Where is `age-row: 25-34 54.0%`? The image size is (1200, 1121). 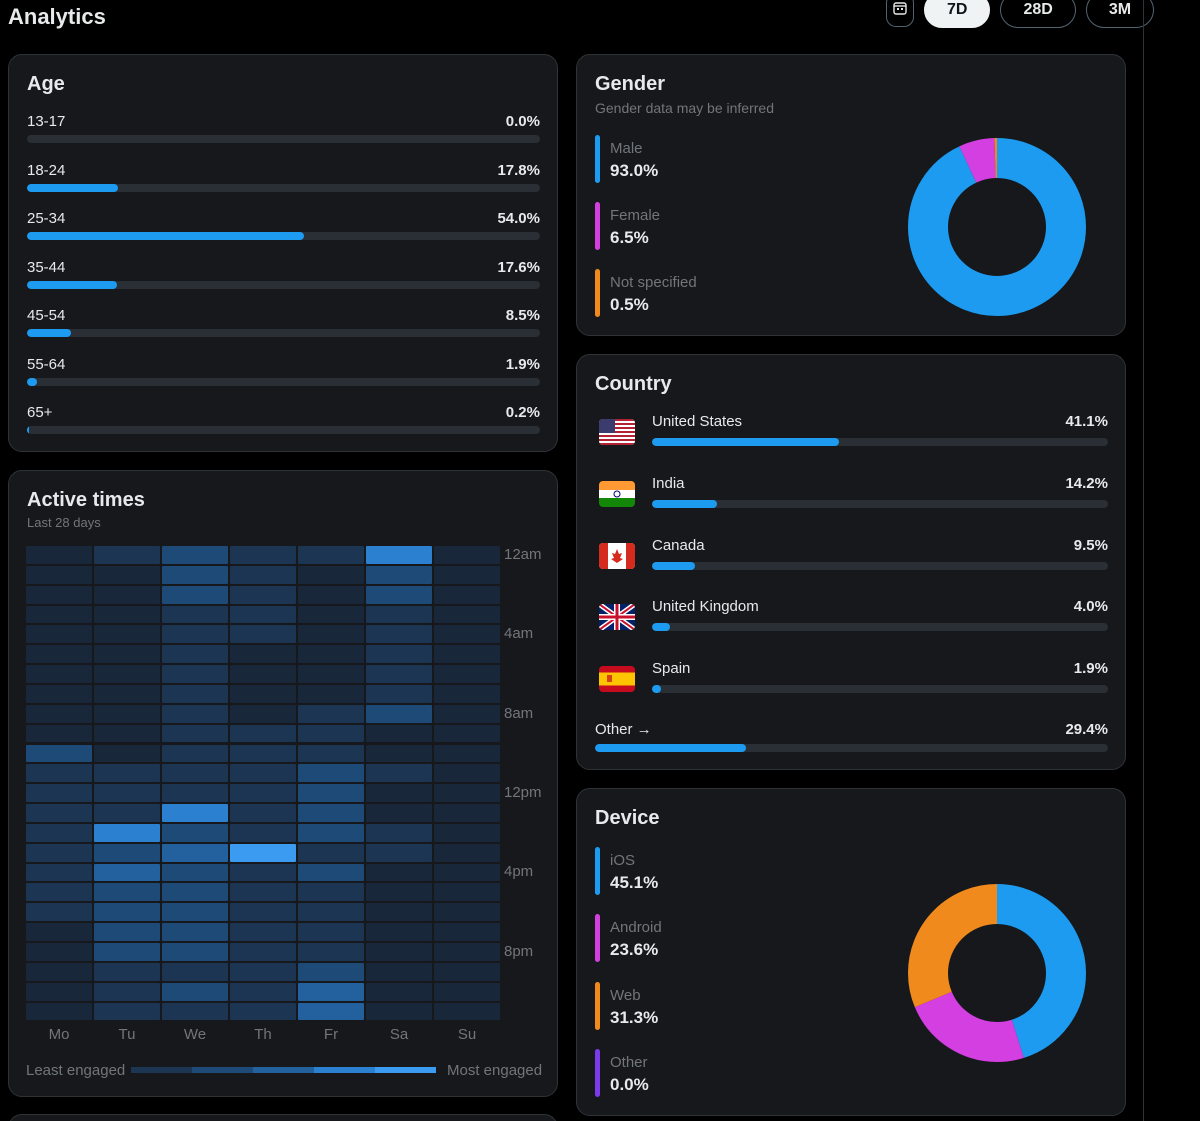
age-row: 25-34 54.0% is located at coordinates (283, 230).